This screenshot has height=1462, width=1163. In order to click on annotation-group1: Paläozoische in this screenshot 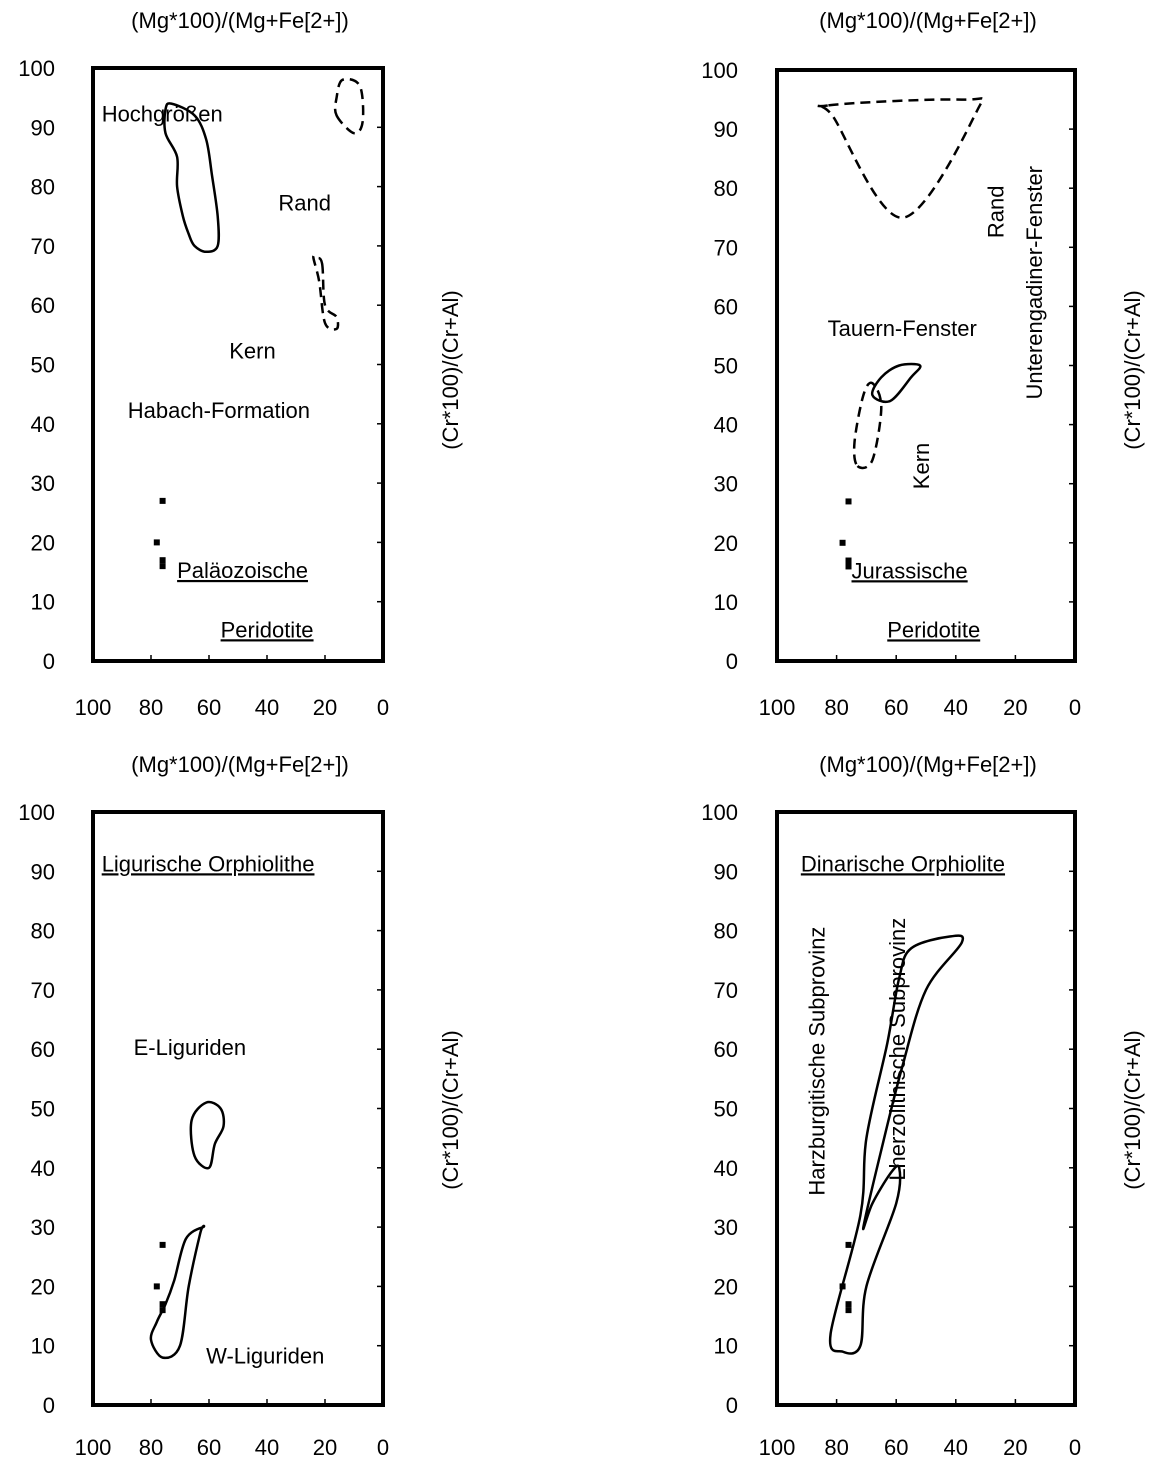, I will do `click(242, 570)`.